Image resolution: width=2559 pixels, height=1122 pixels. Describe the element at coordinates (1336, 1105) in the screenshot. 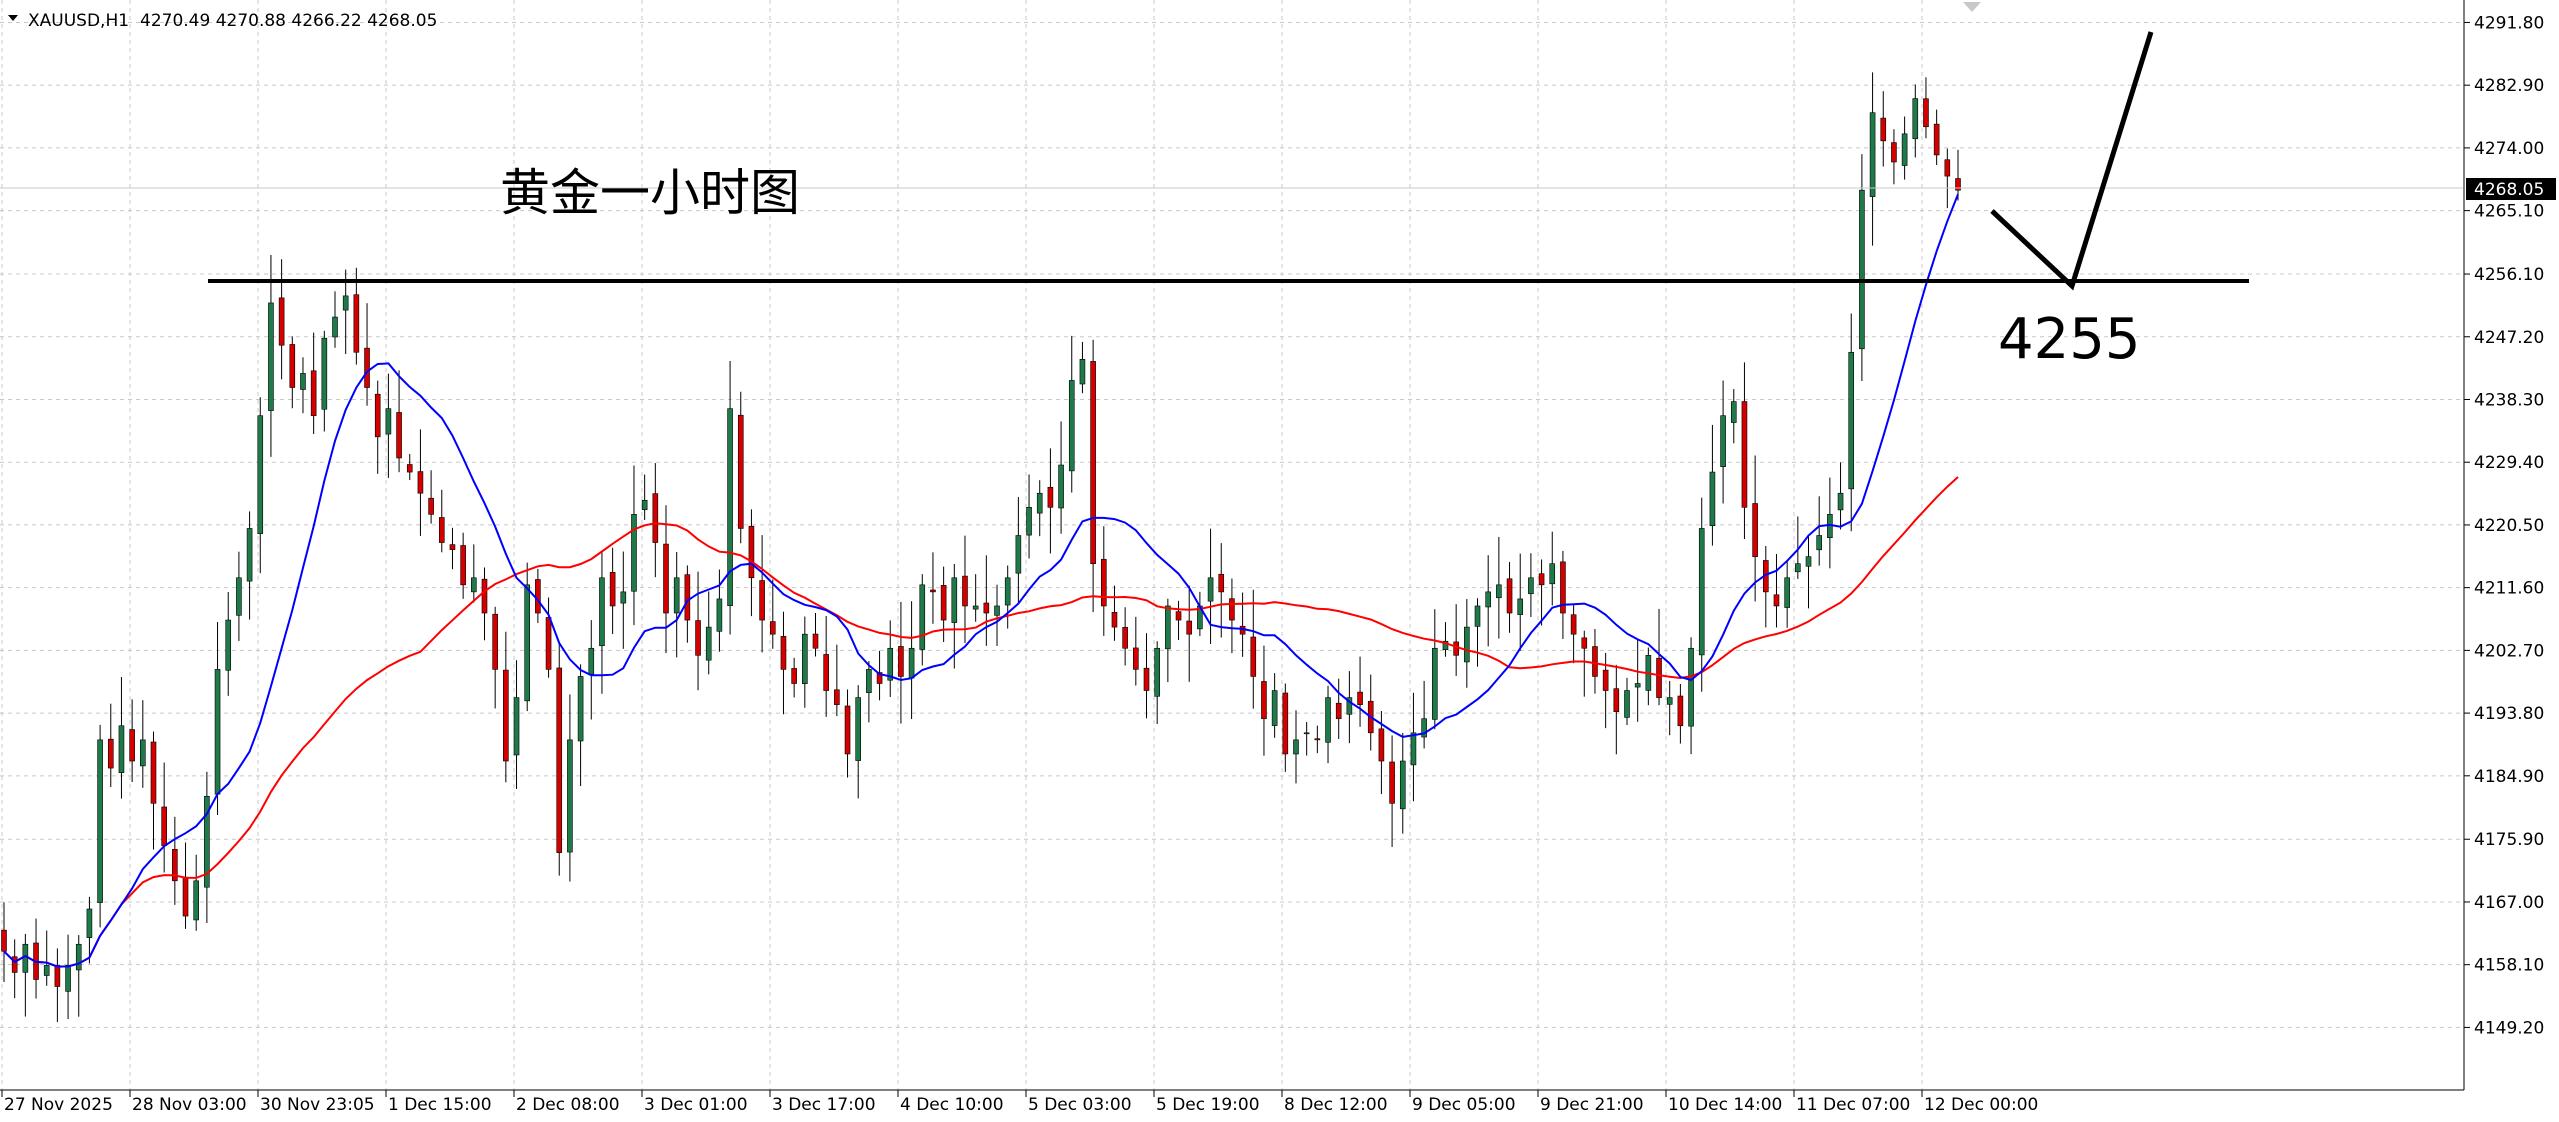

I see `time-tick-label: 8 Dec 12:00` at that location.